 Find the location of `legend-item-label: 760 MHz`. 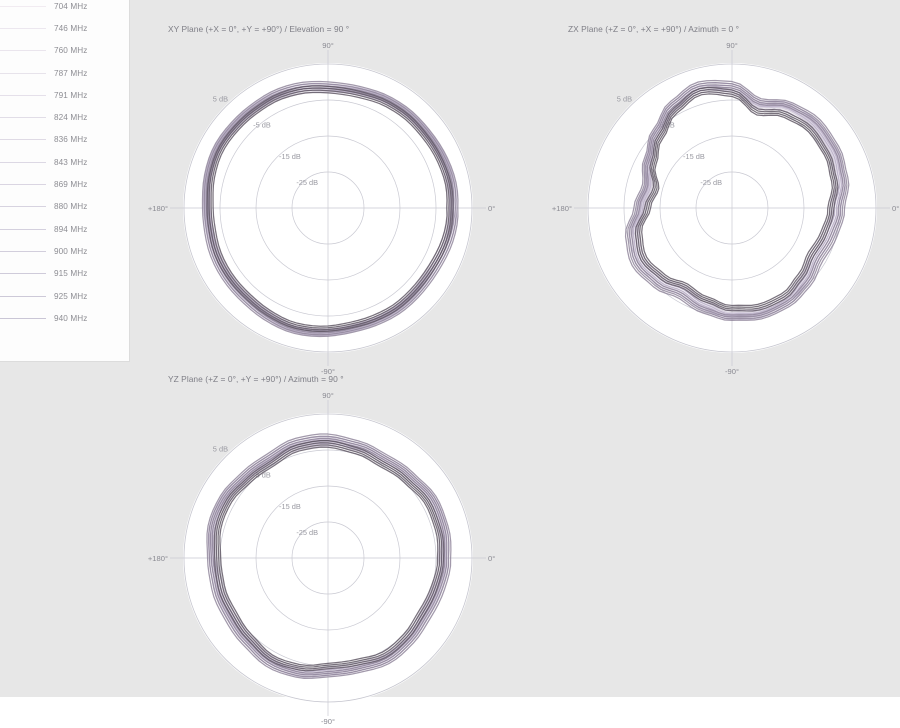

legend-item-label: 760 MHz is located at coordinates (71, 51).